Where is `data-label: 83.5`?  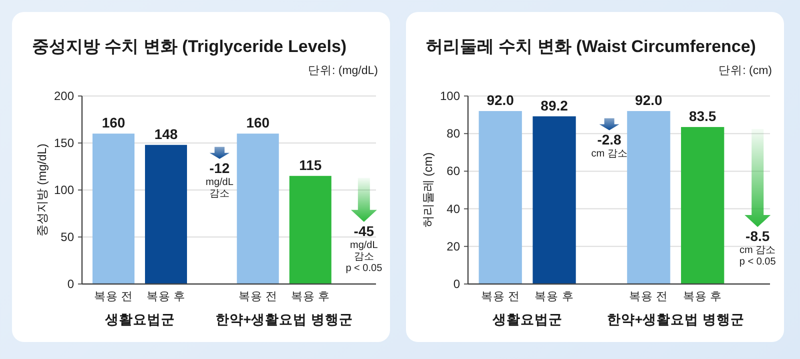 data-label: 83.5 is located at coordinates (702, 116).